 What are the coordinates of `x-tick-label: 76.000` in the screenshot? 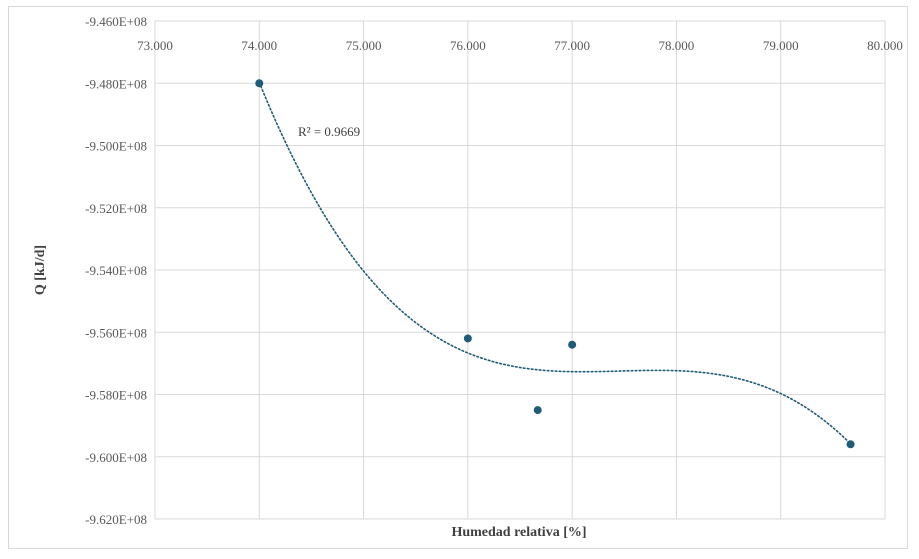 It's located at (468, 45).